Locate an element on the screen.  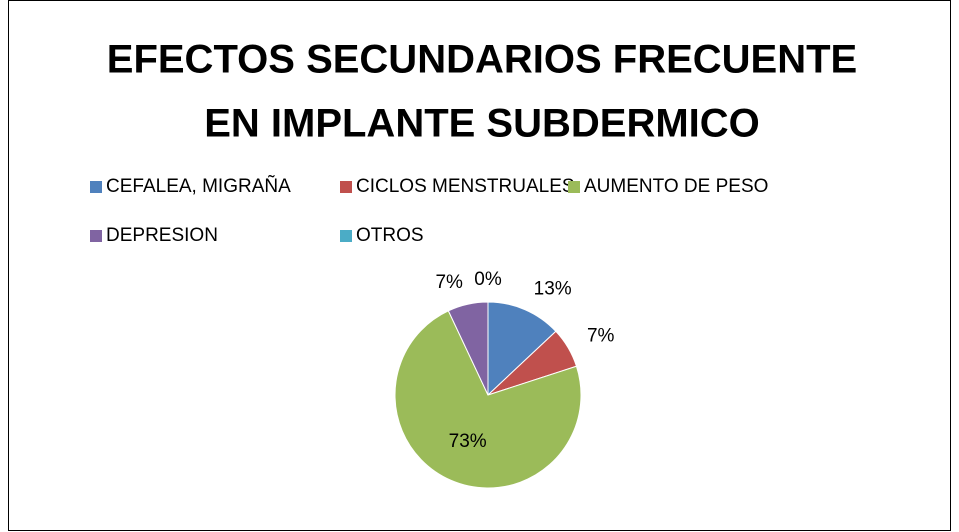
legend-label: CICLOS MENSTRUALES is located at coordinates (465, 186).